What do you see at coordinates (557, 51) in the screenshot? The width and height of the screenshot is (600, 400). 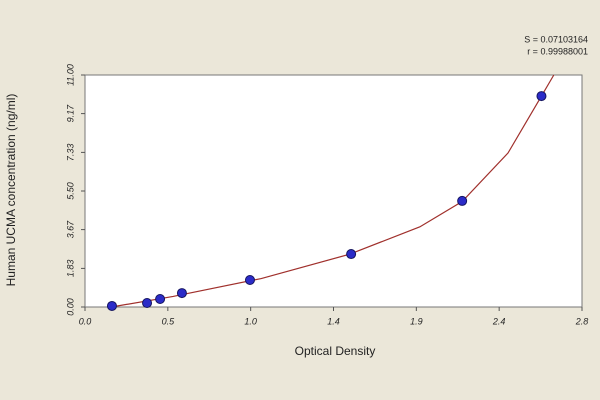 I see `annotation: r = 0.99988001` at bounding box center [557, 51].